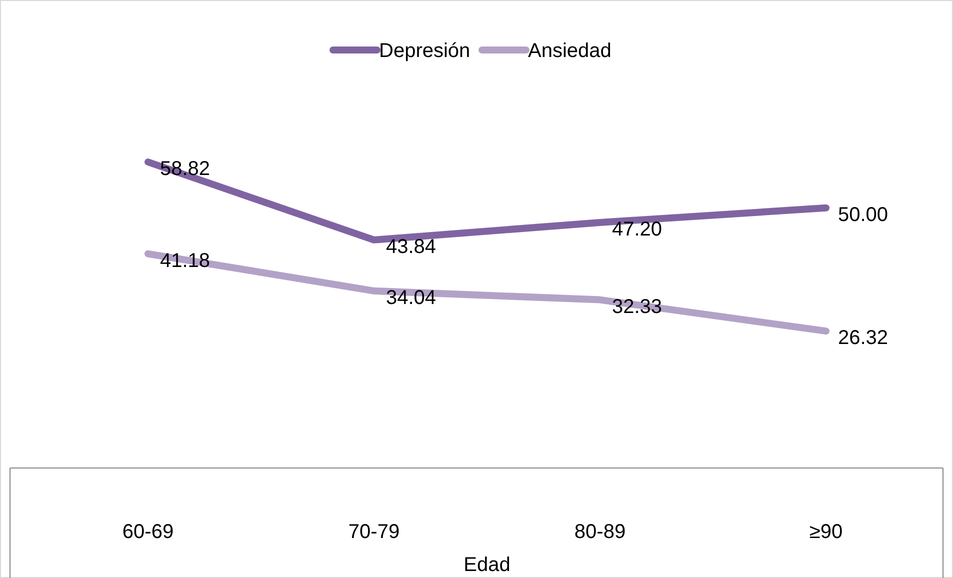  What do you see at coordinates (637, 307) in the screenshot?
I see `data-label: 32.33` at bounding box center [637, 307].